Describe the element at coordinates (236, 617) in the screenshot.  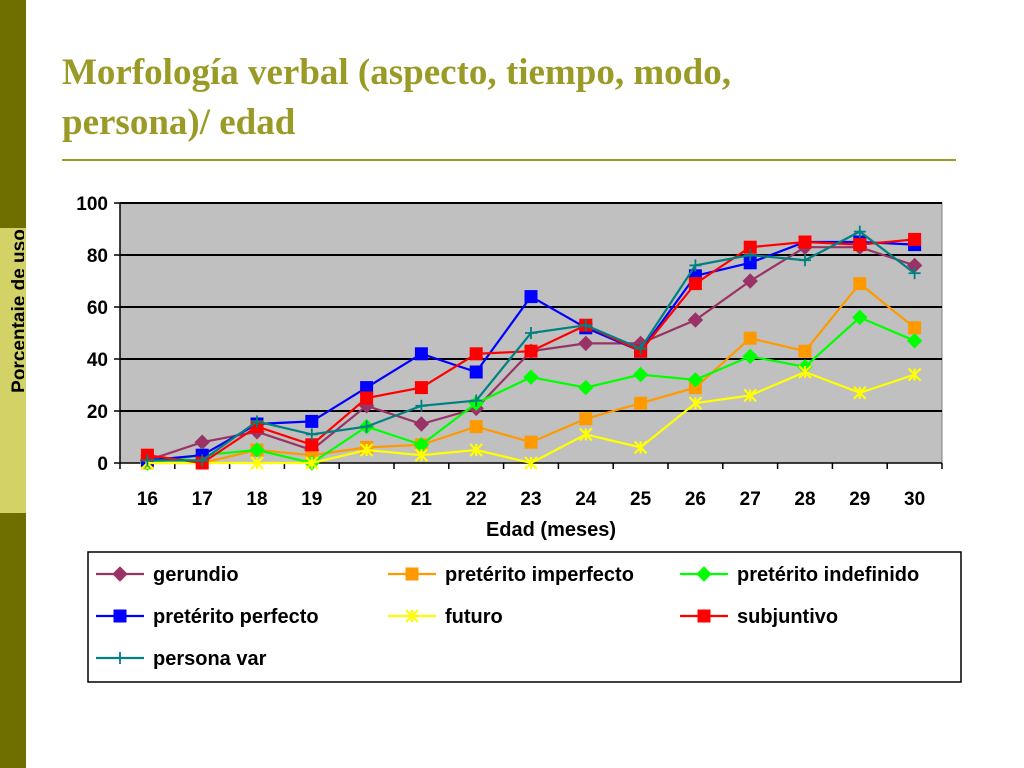
I see `legend-label: pretérito perfecto` at that location.